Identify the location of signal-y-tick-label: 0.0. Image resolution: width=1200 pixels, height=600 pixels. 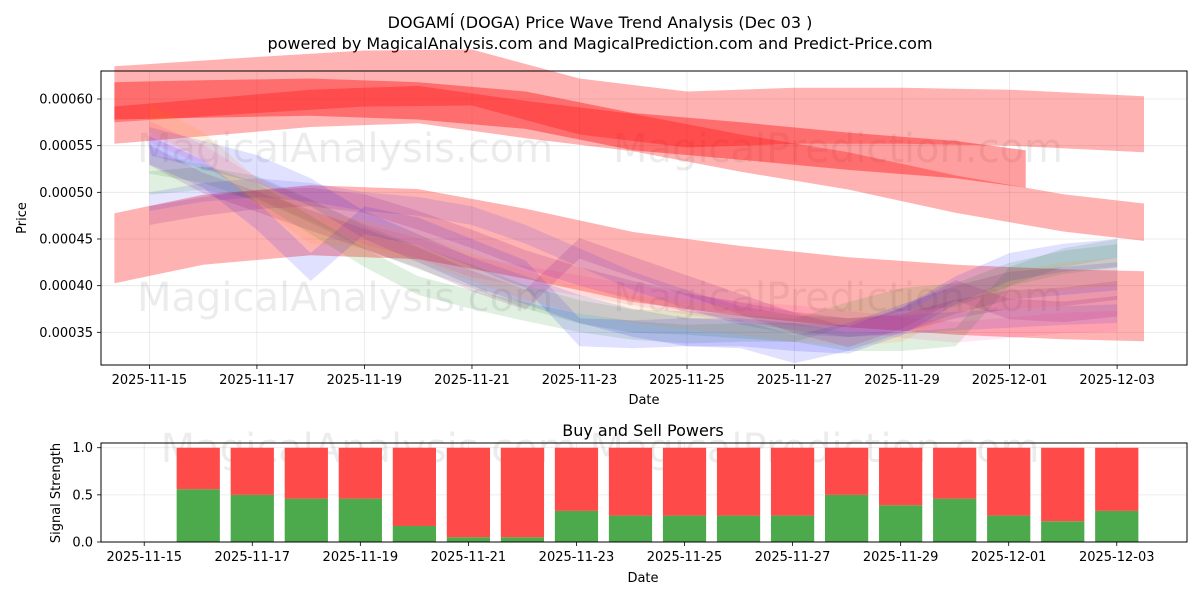
(82, 543).